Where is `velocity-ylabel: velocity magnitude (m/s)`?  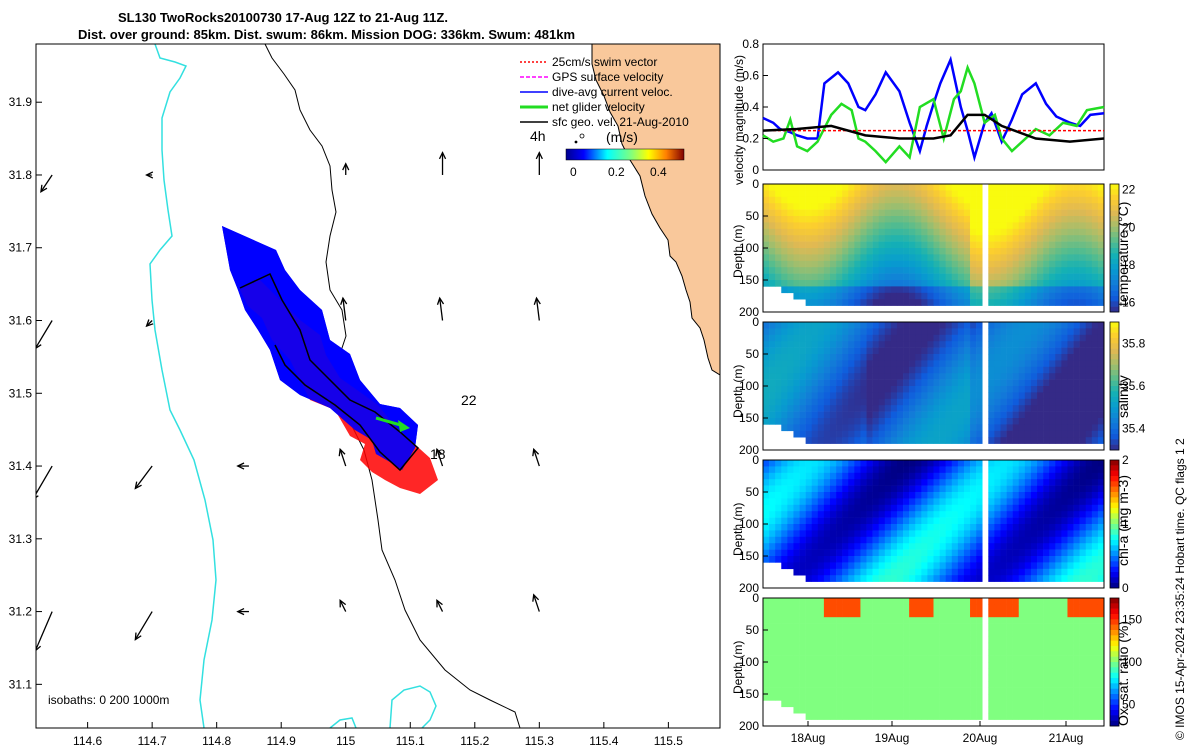
velocity-ylabel: velocity magnitude (m/s) is located at coordinates (739, 120).